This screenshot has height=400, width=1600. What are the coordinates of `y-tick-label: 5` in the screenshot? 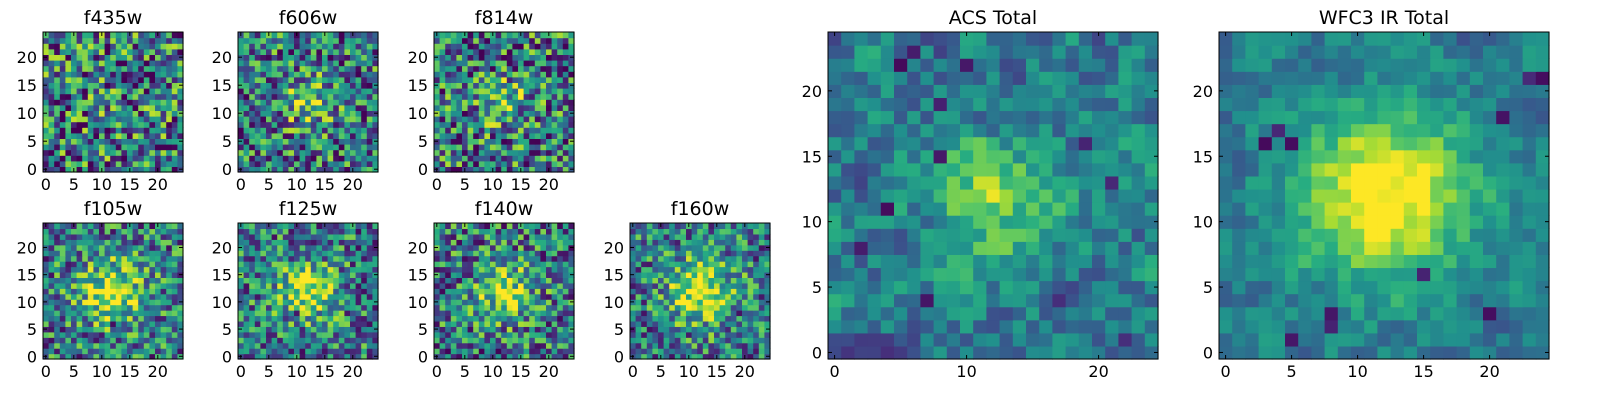 It's located at (32, 141).